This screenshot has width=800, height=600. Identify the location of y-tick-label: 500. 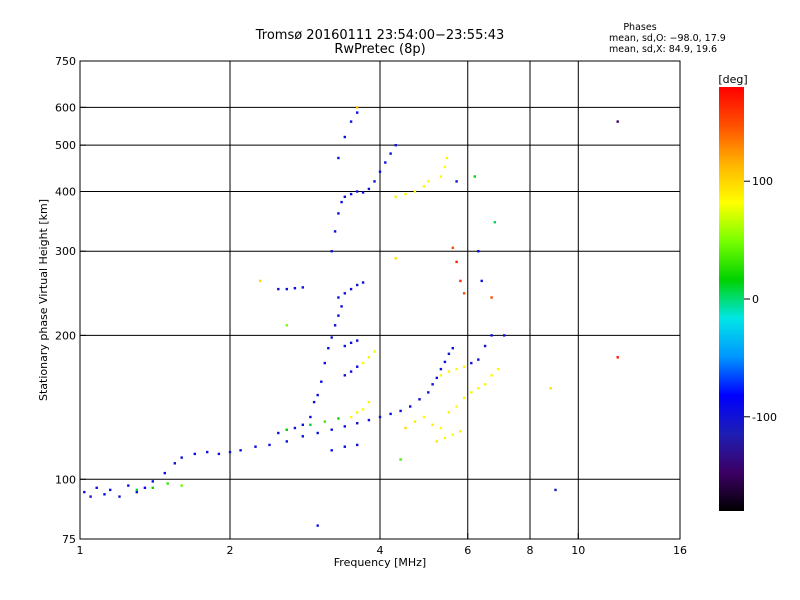
(65, 145).